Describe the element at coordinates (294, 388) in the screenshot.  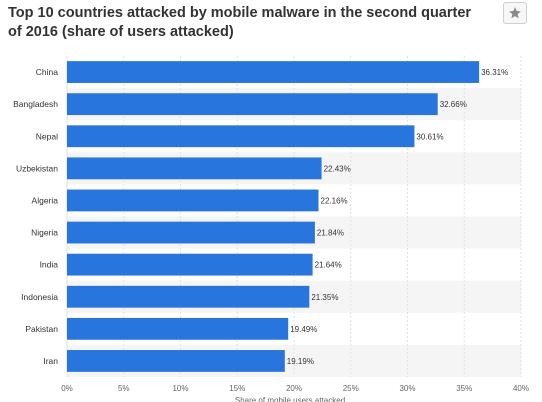
I see `x-tick-label: 20%` at that location.